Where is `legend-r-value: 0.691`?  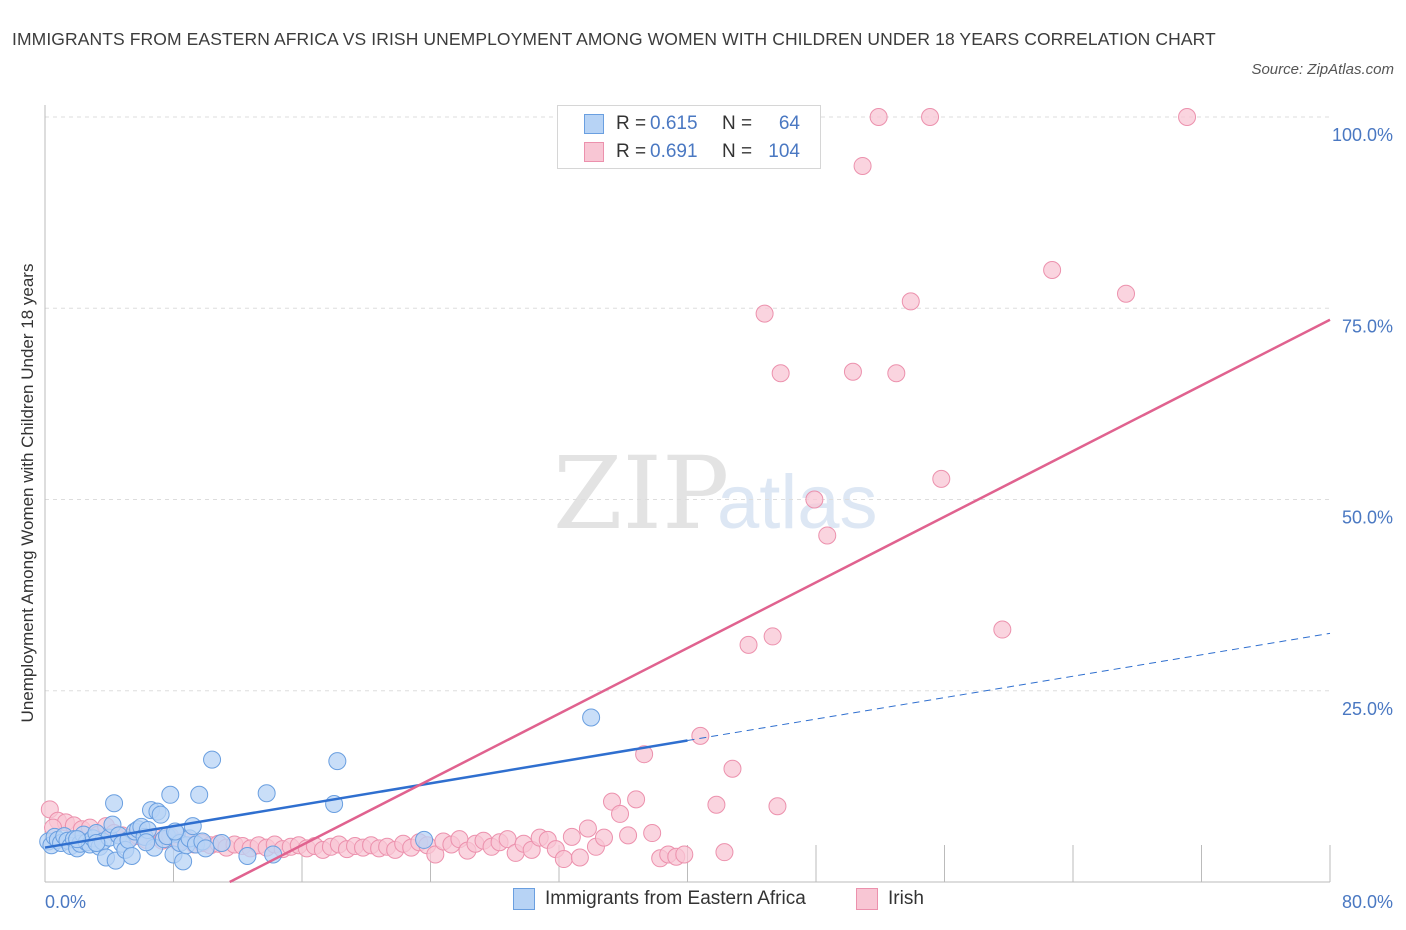
legend-r-value: 0.691 is located at coordinates (674, 151).